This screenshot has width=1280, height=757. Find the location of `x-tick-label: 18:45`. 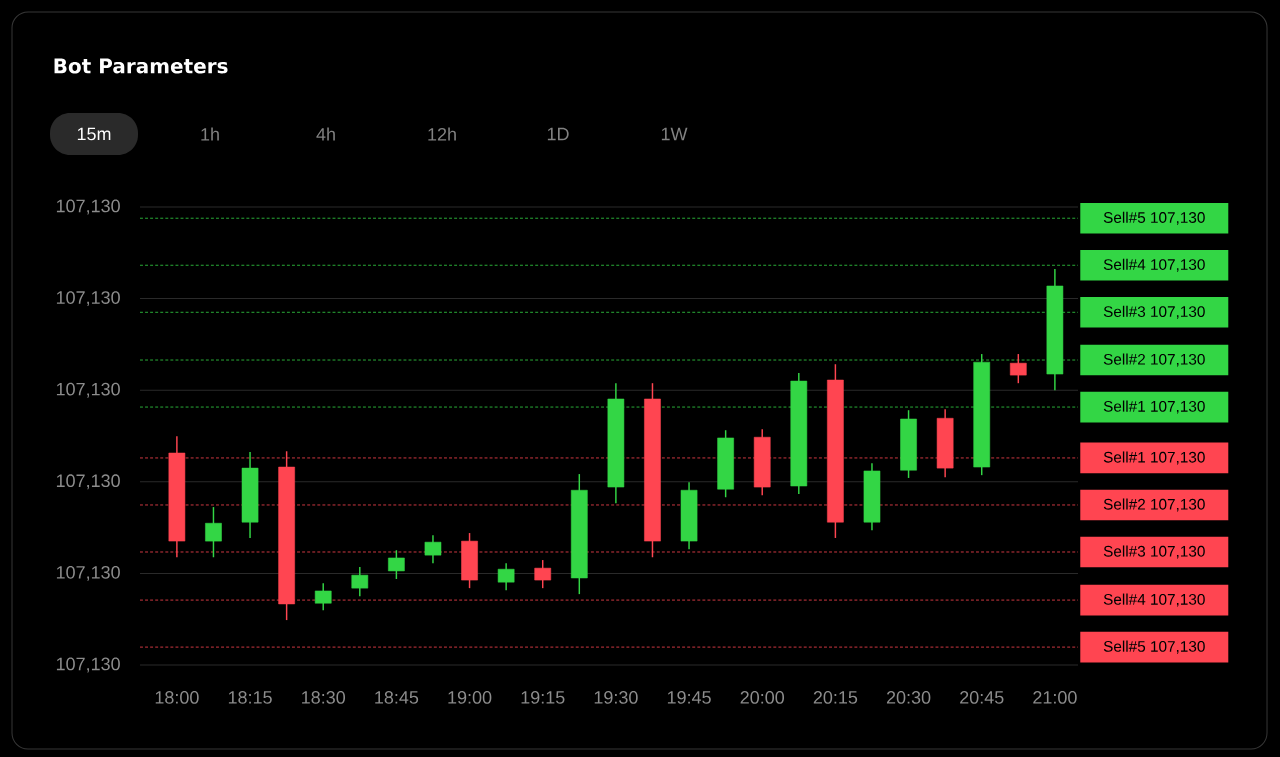

x-tick-label: 18:45 is located at coordinates (397, 697).